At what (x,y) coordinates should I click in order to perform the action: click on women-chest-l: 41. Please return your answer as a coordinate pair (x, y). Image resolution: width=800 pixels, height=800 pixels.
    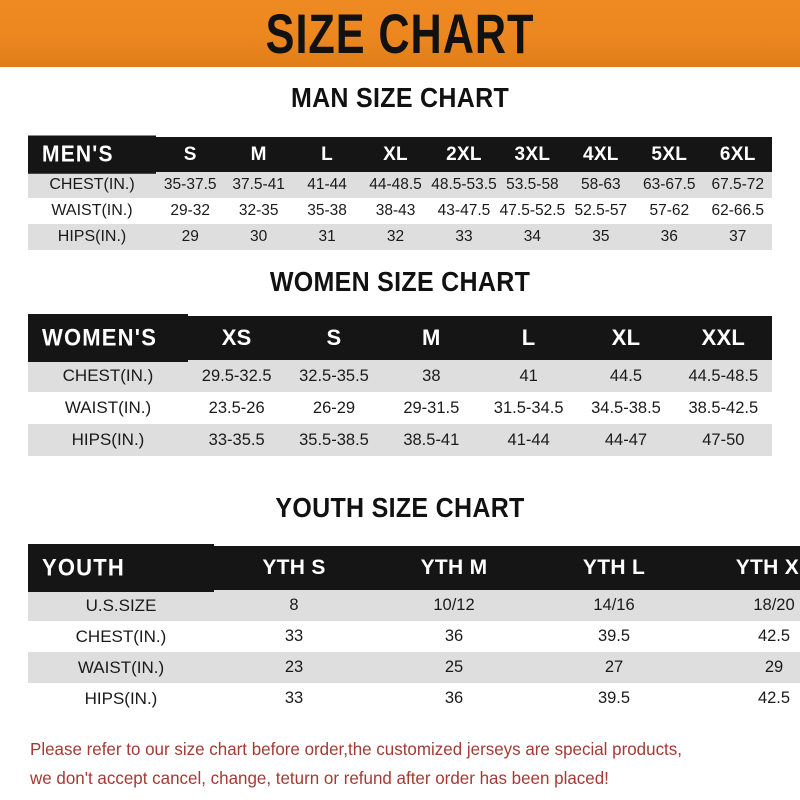
    Looking at the image, I should click on (528, 375).